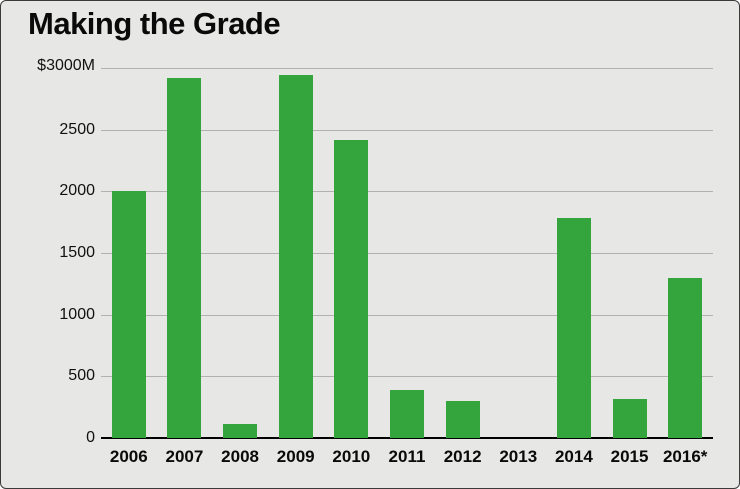 This screenshot has width=740, height=489. I want to click on y-tick-label: 500, so click(81, 376).